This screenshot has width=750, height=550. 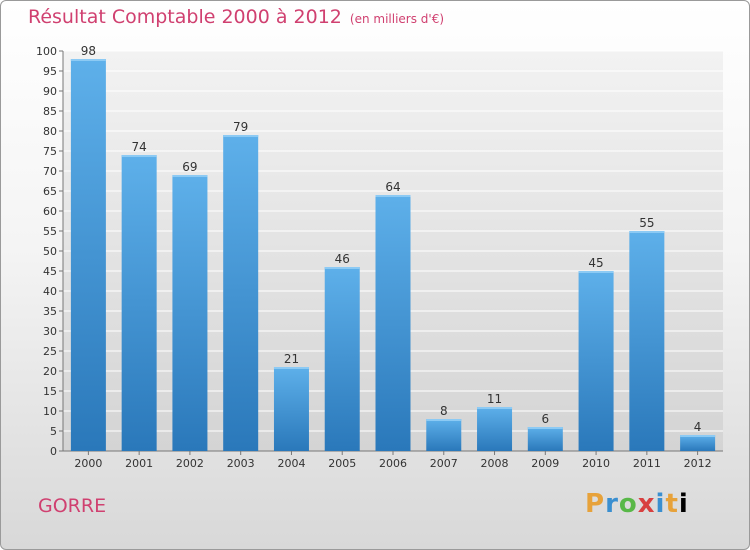 I want to click on data-label: 8, so click(x=444, y=411).